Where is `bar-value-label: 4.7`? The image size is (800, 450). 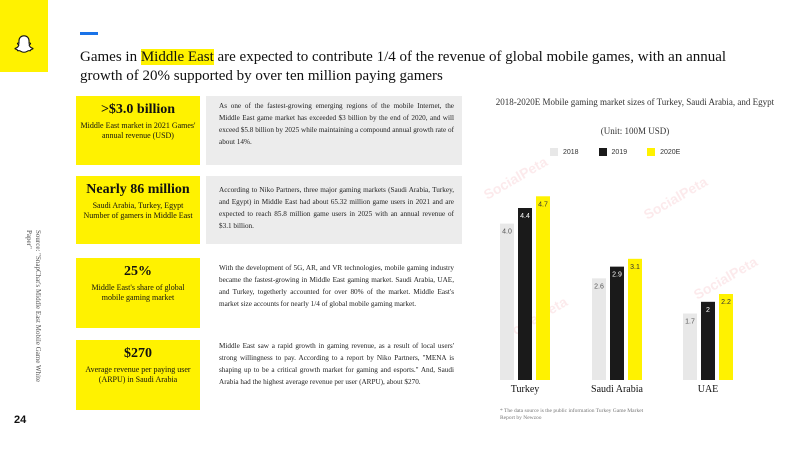
bar-value-label: 4.7 is located at coordinates (543, 204).